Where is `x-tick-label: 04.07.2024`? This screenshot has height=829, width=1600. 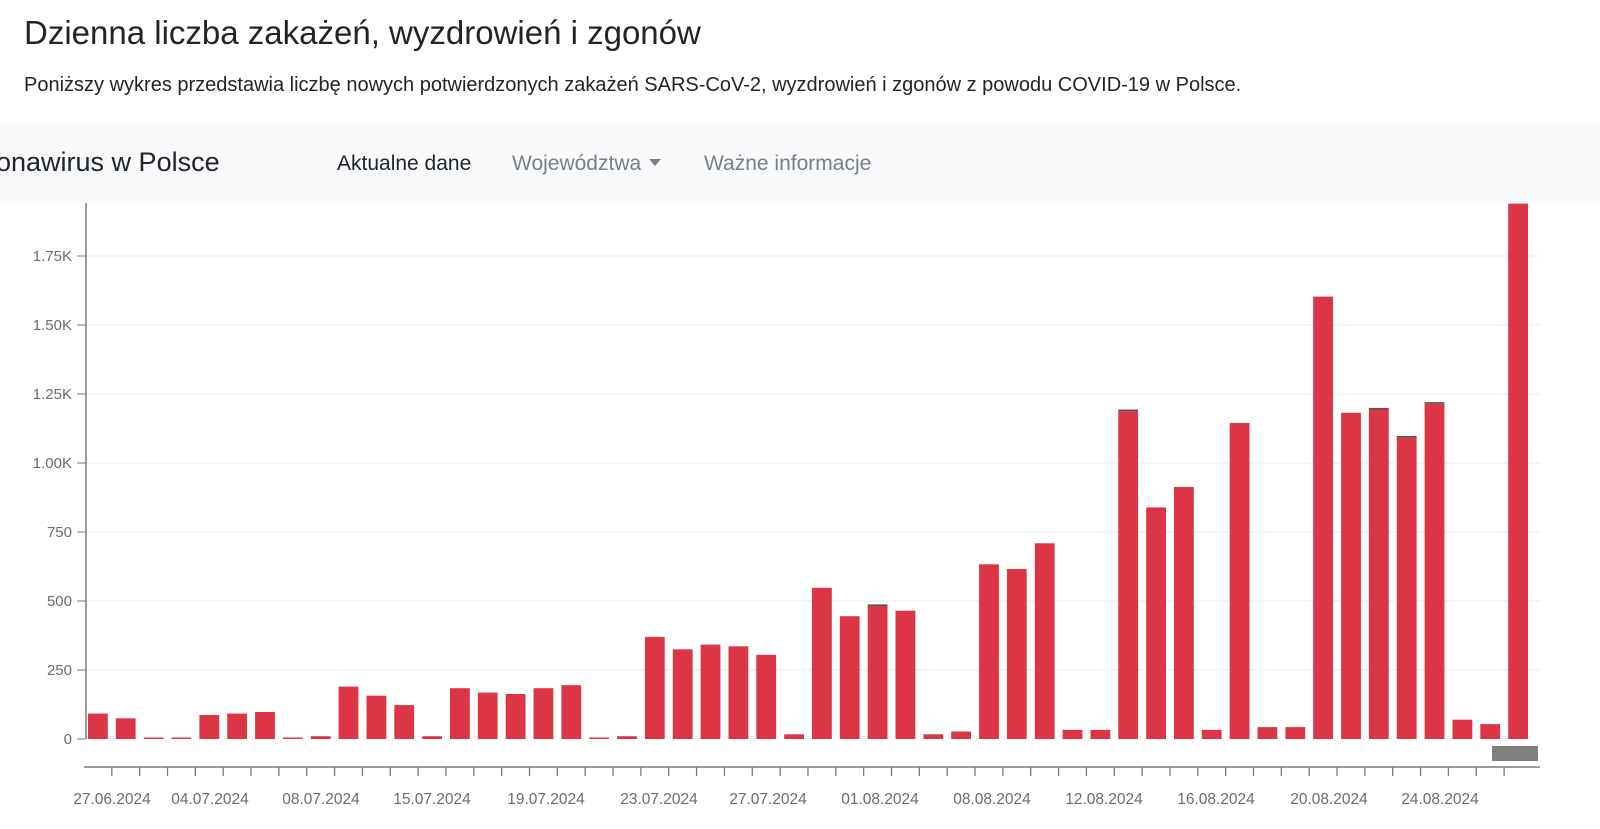
x-tick-label: 04.07.2024 is located at coordinates (210, 799).